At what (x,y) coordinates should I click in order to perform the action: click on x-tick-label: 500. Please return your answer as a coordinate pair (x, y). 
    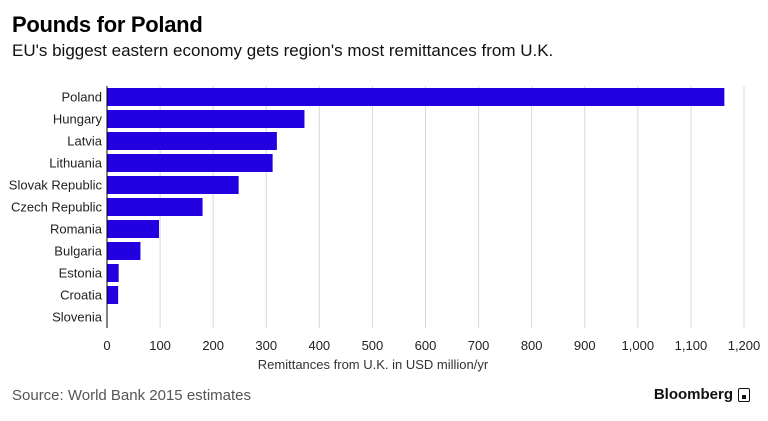
    Looking at the image, I should click on (373, 345).